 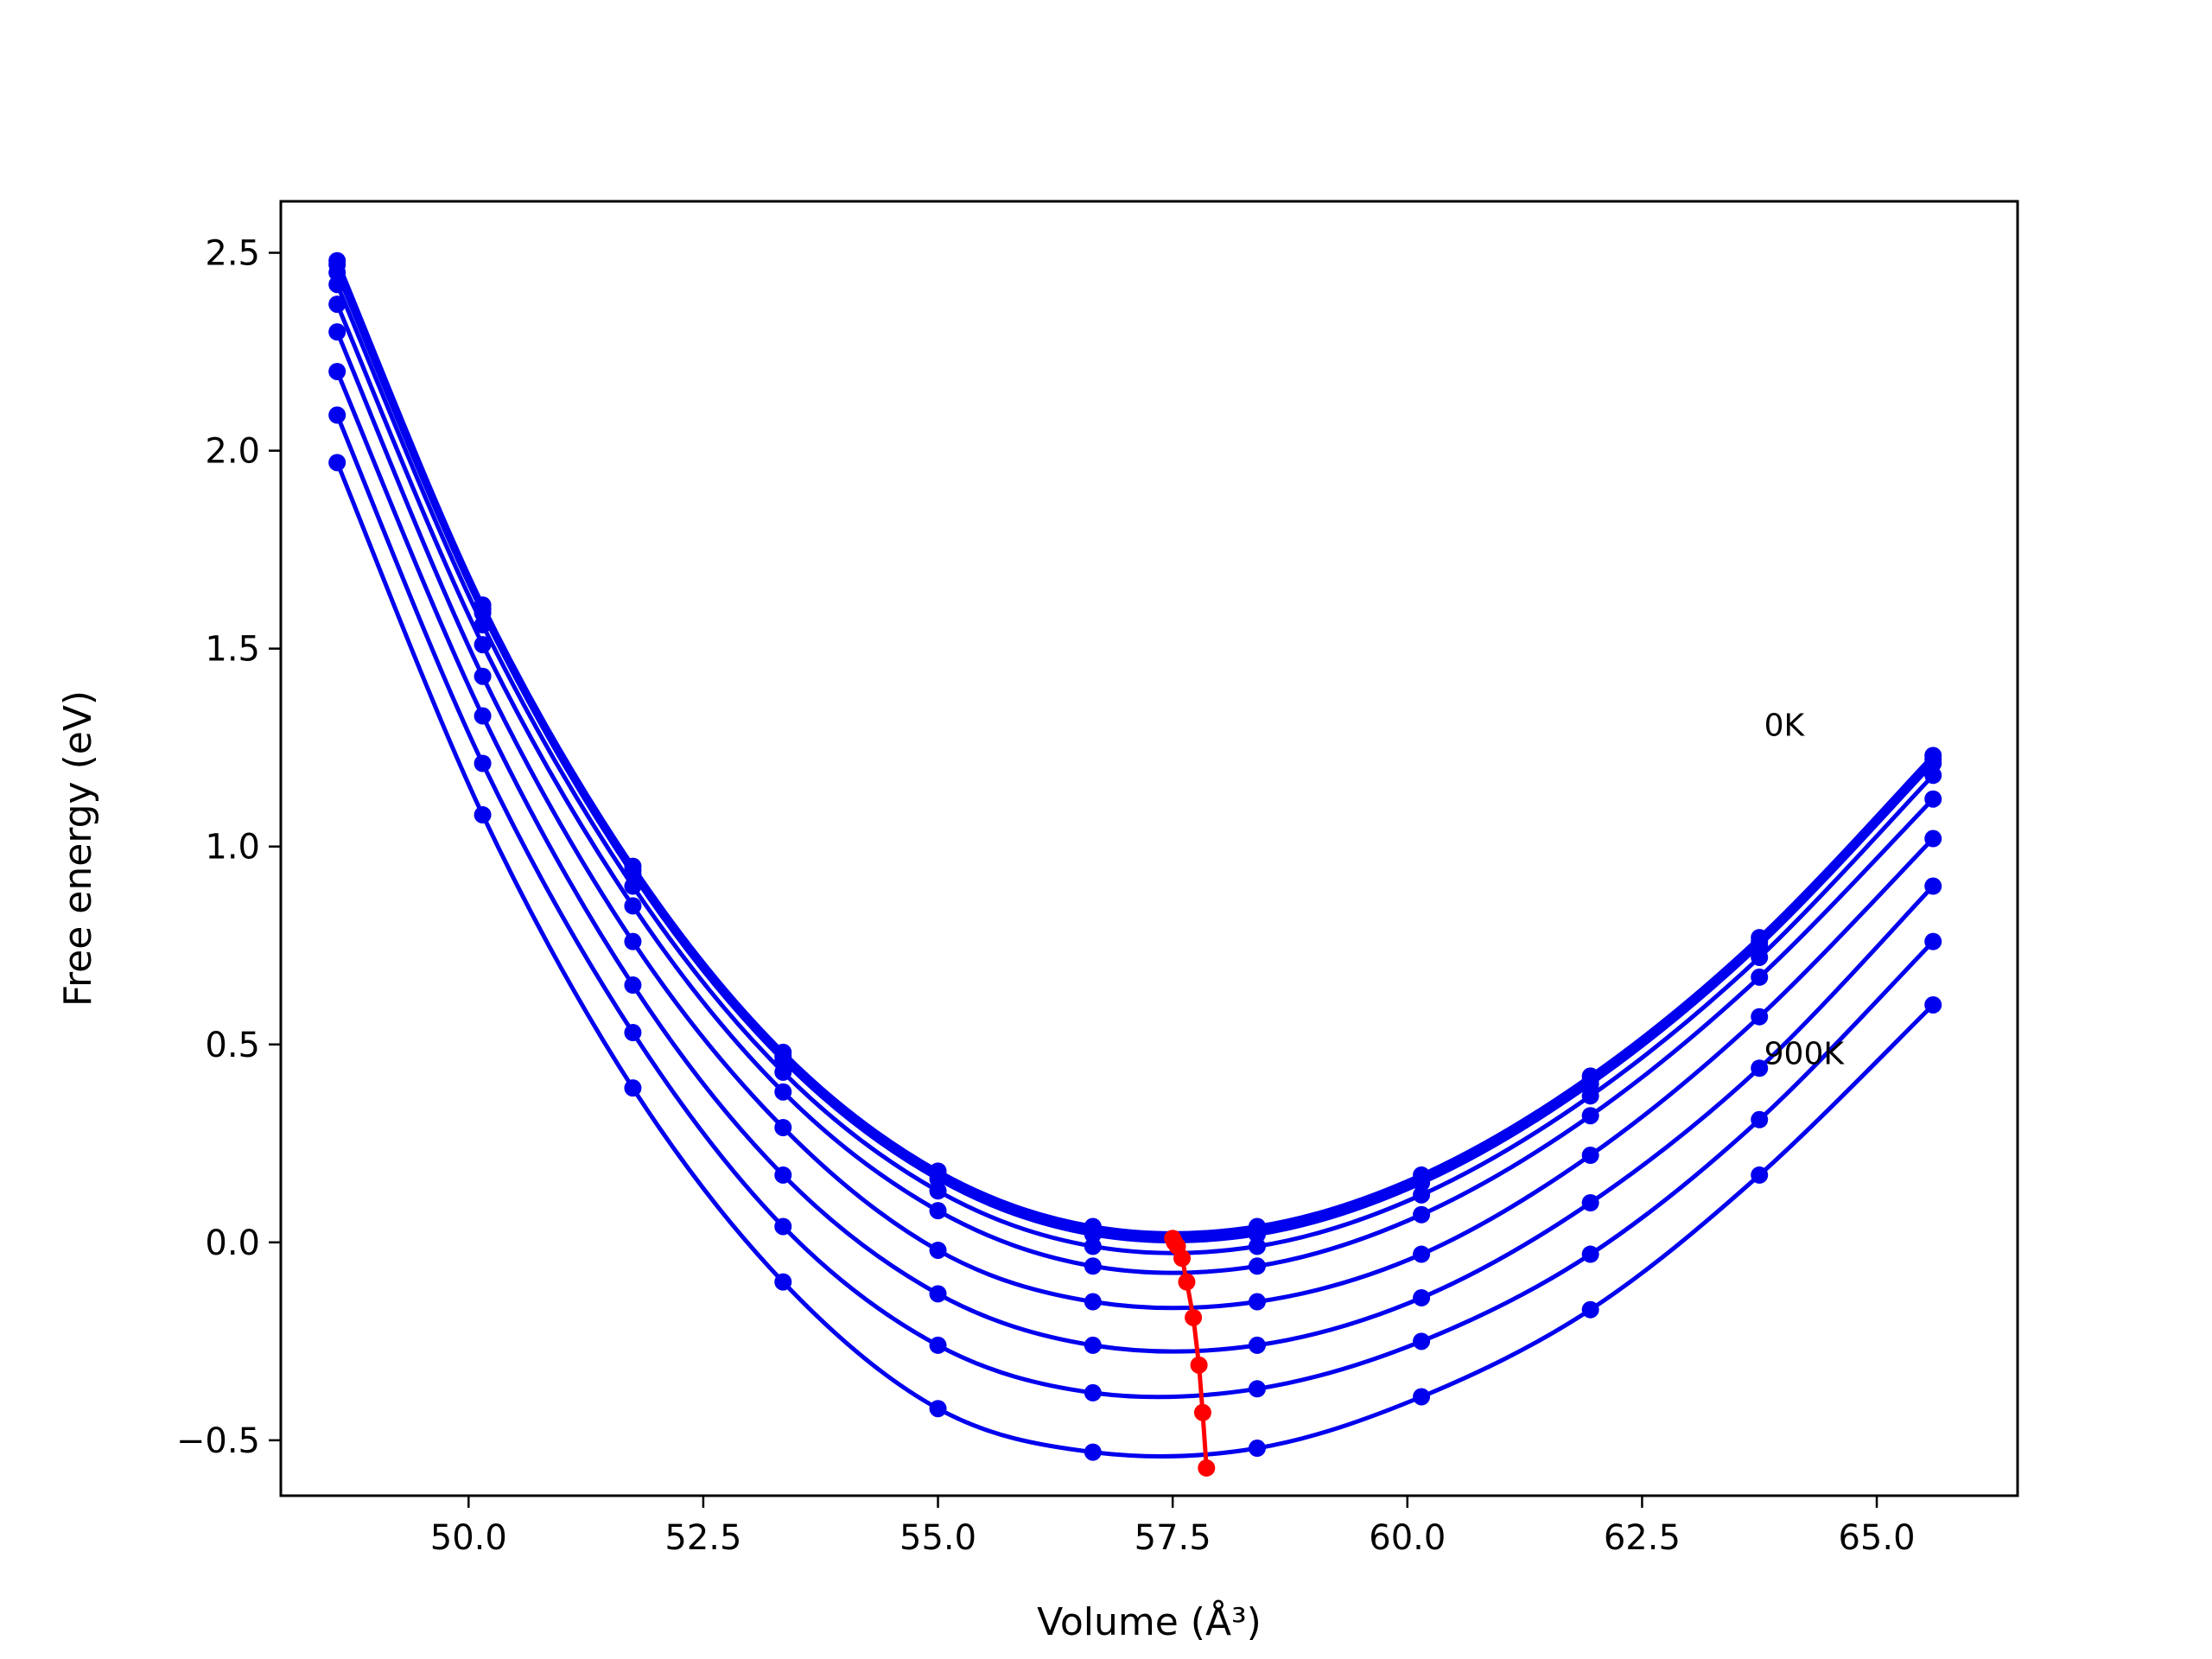 I want to click on x-tick-label-5: 62.5, so click(x=1642, y=1538).